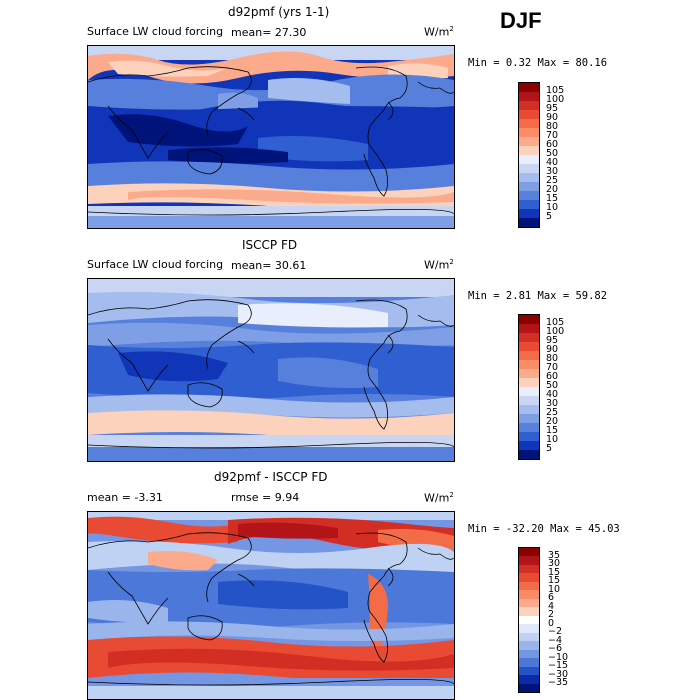  What do you see at coordinates (269, 32) in the screenshot?
I see `panel1-mean: mean= 27.30` at bounding box center [269, 32].